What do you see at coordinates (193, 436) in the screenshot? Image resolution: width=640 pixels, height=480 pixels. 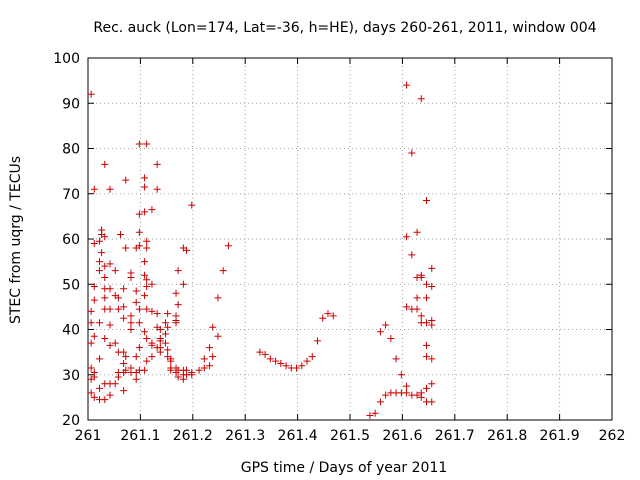 I see `x-tick-label: 261.2` at bounding box center [193, 436].